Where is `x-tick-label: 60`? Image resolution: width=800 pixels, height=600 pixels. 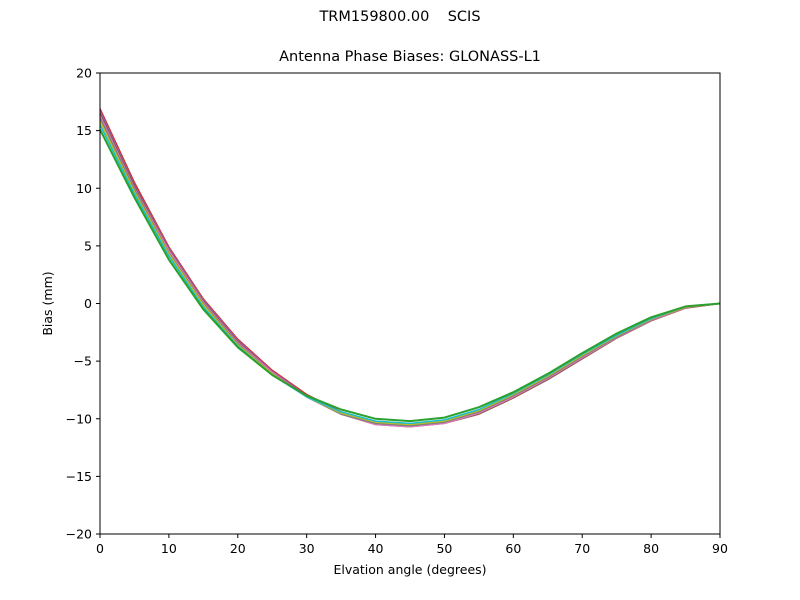
x-tick-label: 60 is located at coordinates (513, 548).